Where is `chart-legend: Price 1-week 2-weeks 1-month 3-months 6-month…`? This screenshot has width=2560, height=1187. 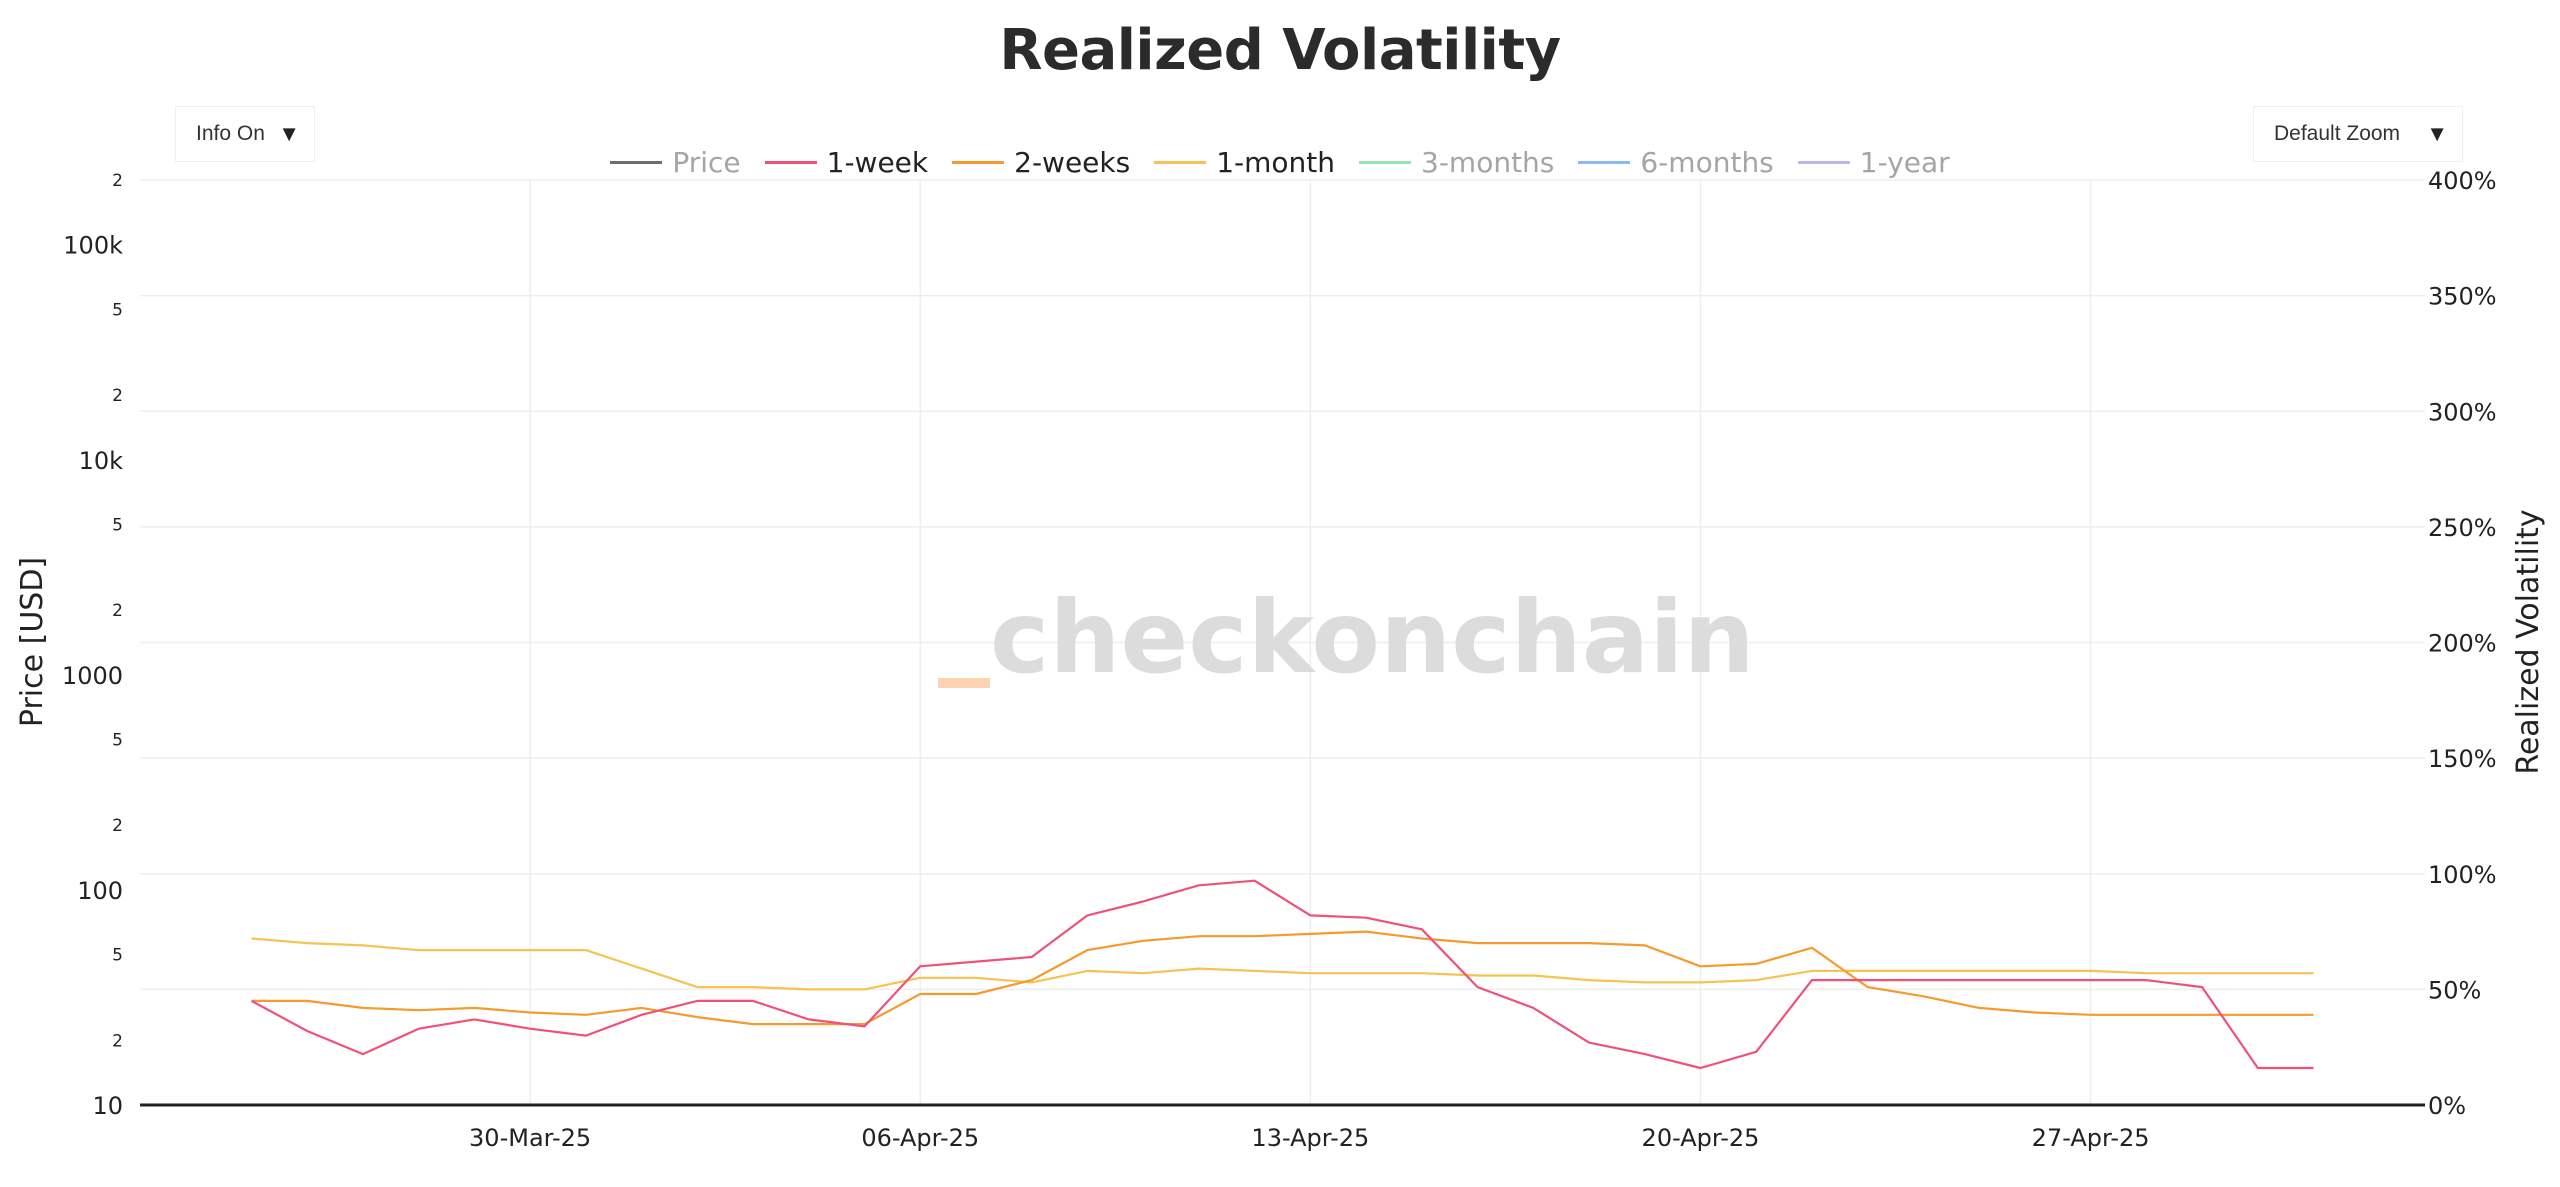 chart-legend: Price 1-week 2-weeks 1-month 3-months 6-month… is located at coordinates (1280, 162).